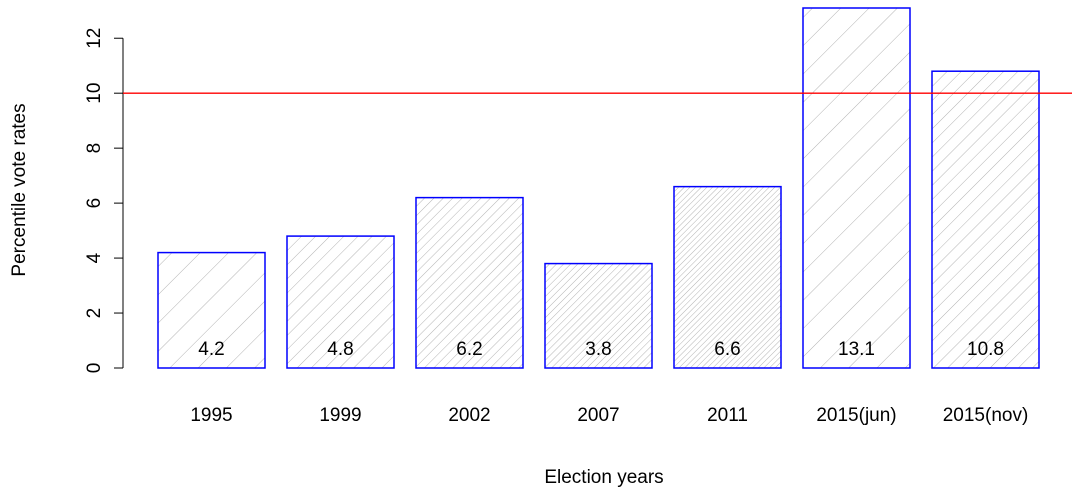  Describe the element at coordinates (94, 368) in the screenshot. I see `y-tick-label: 0` at that location.